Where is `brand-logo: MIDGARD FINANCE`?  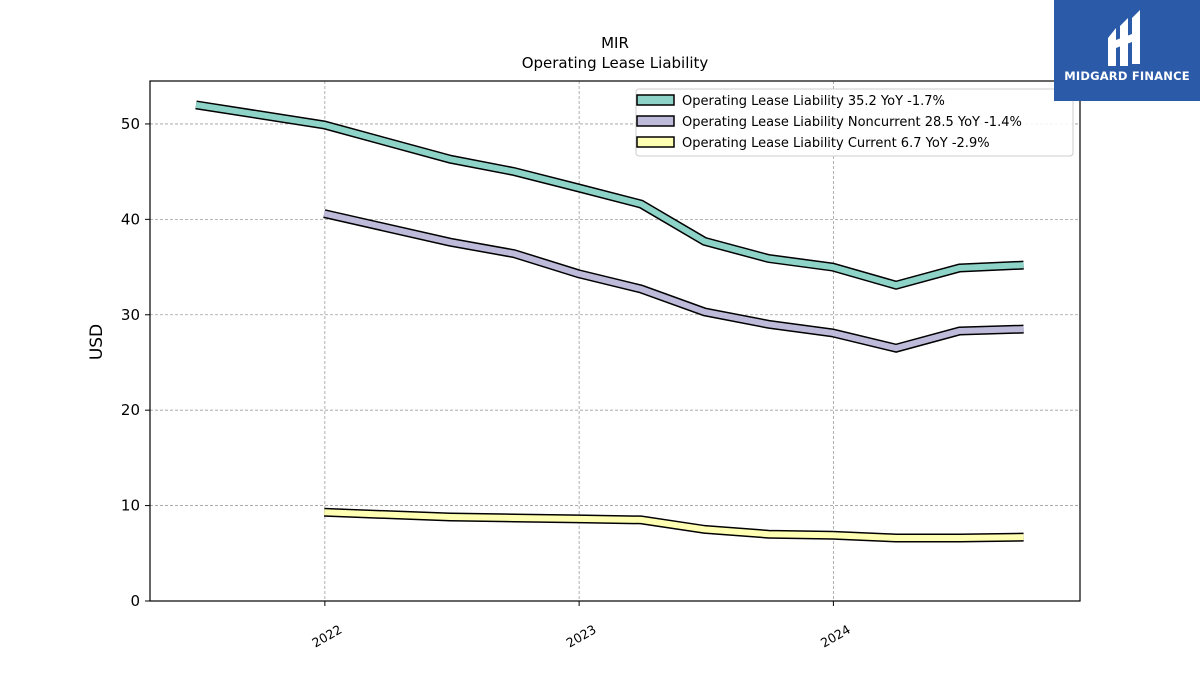 brand-logo: MIDGARD FINANCE is located at coordinates (1127, 50).